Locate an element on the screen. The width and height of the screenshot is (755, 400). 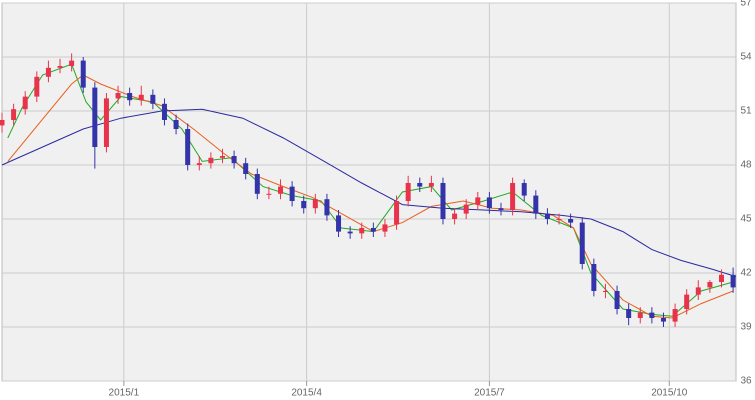
x-tick-label: 2015/1 is located at coordinates (124, 393).